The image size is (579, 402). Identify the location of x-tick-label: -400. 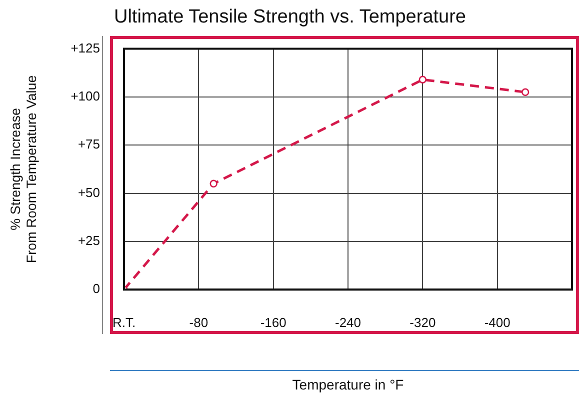
(497, 322).